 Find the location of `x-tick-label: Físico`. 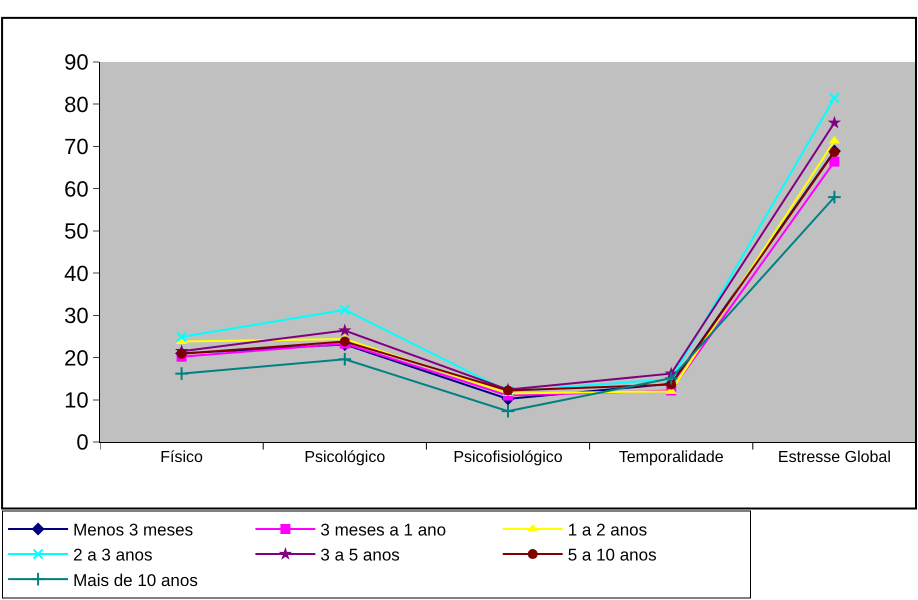

x-tick-label: Físico is located at coordinates (182, 457).